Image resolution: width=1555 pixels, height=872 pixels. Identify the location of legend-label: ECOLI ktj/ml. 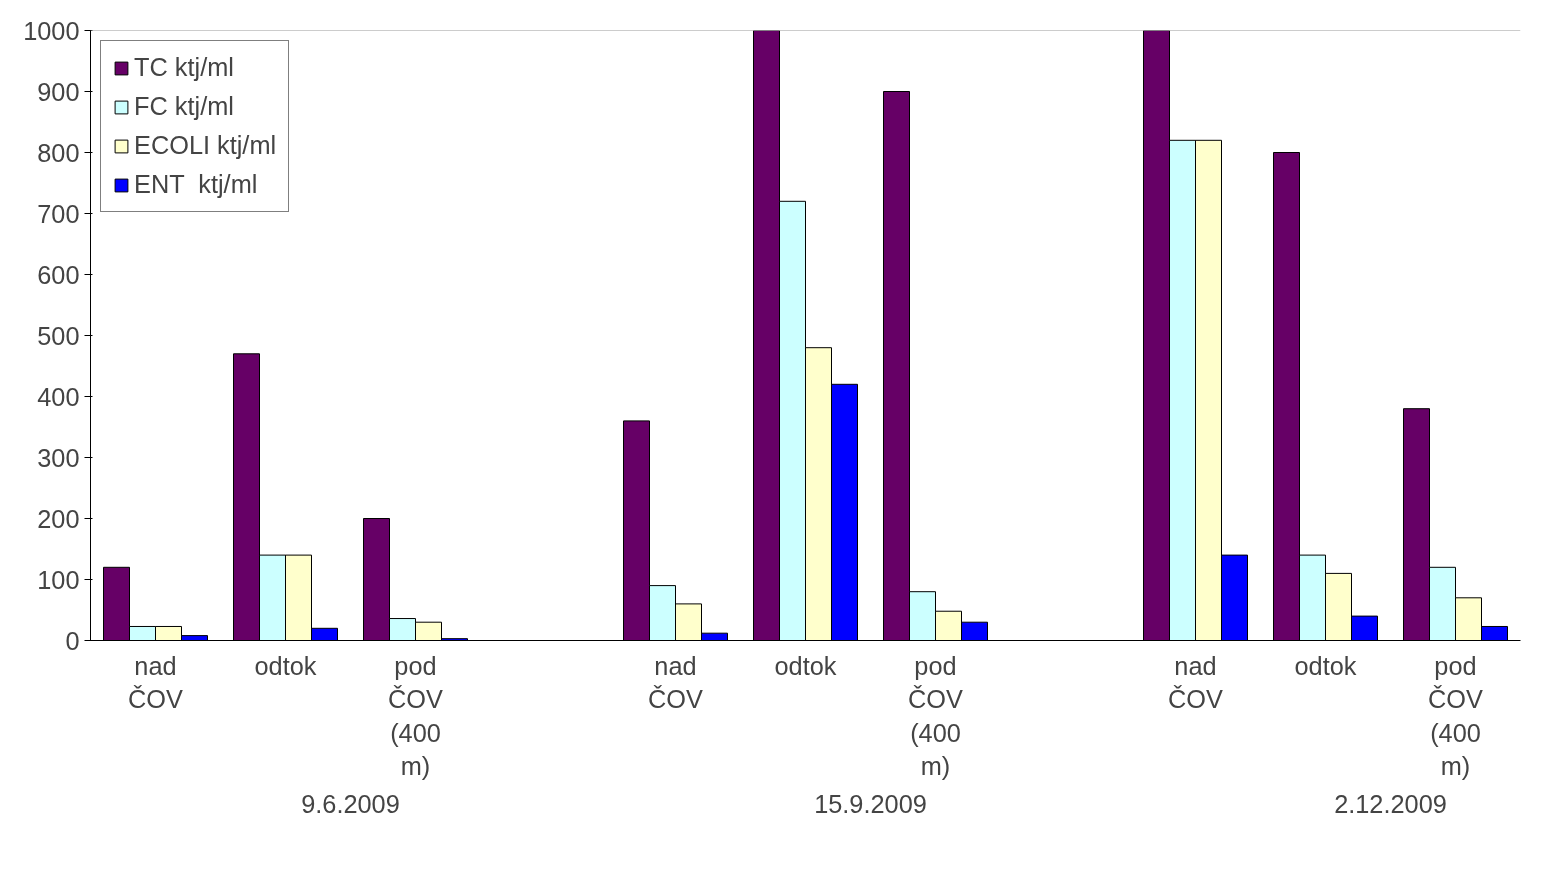
(205, 145).